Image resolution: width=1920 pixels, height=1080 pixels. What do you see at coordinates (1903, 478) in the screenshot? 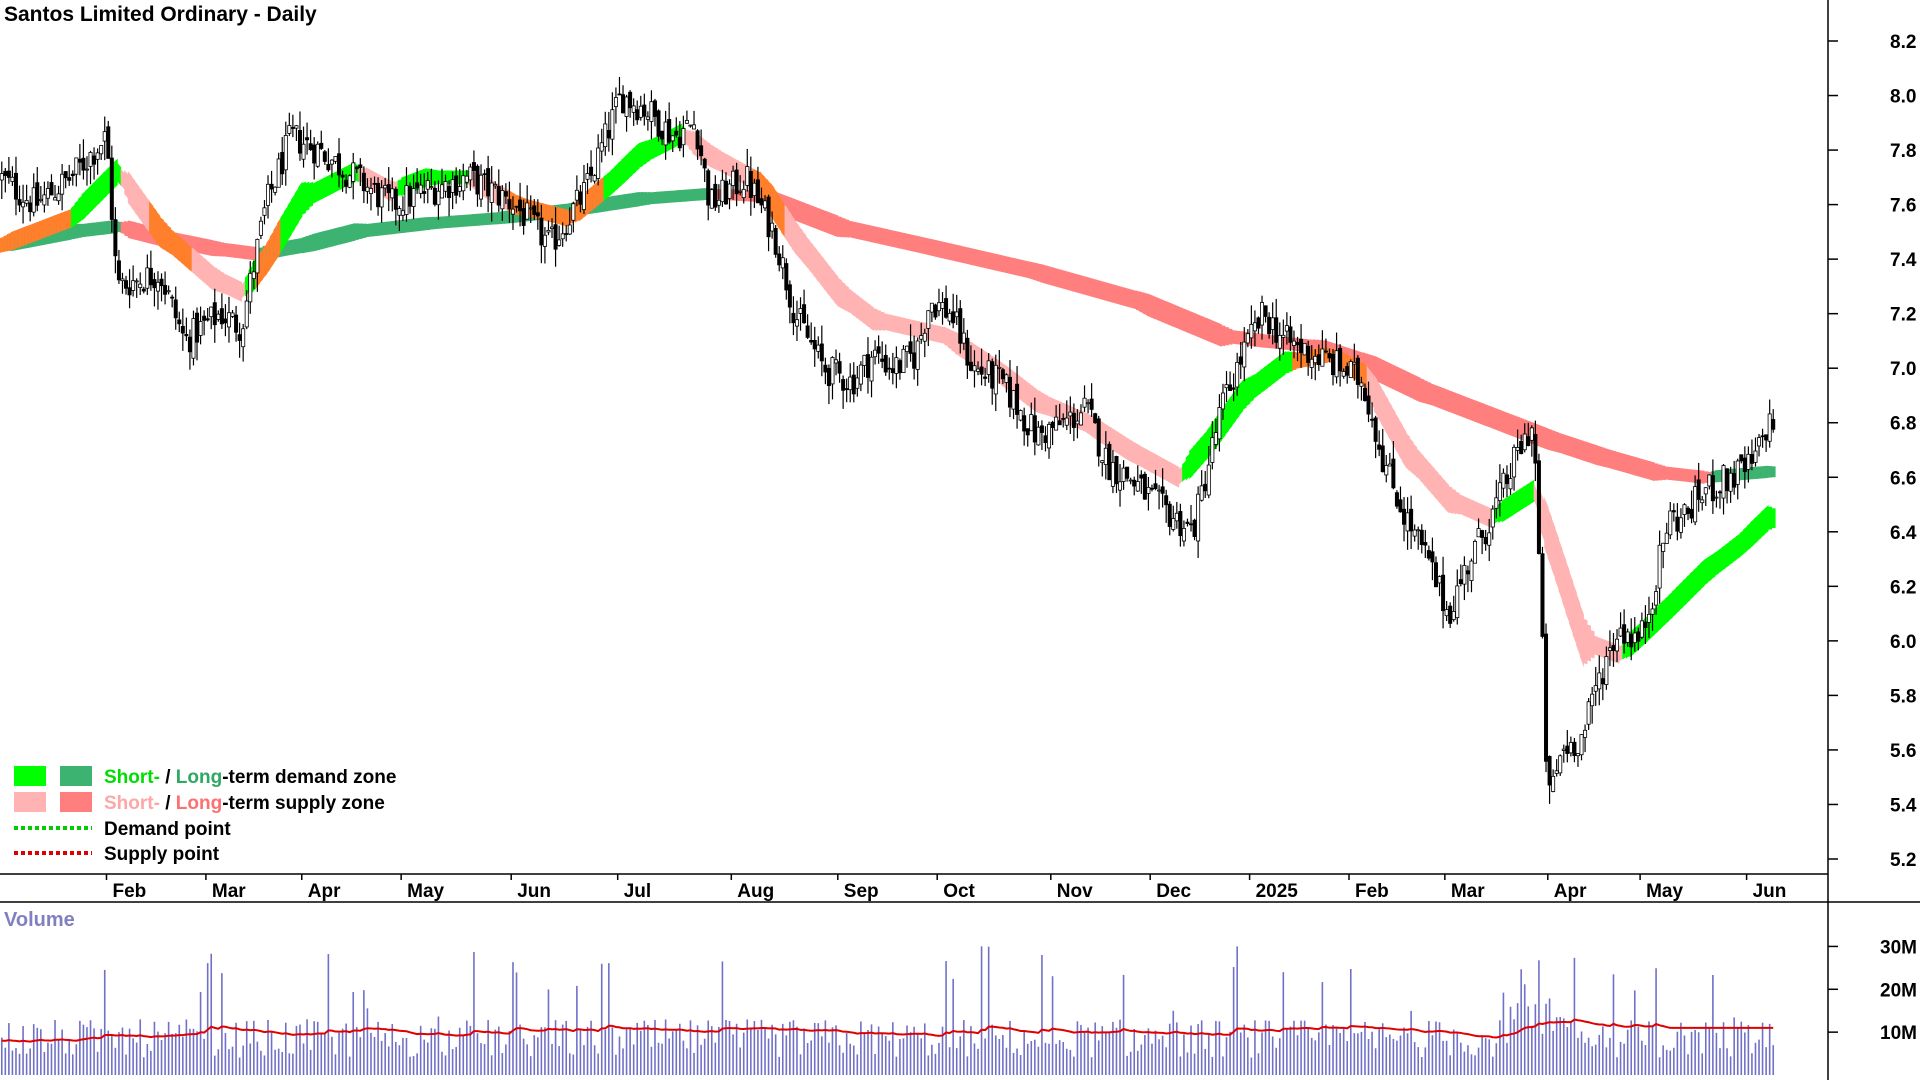
I see `price-tick-label: 6.6` at bounding box center [1903, 478].